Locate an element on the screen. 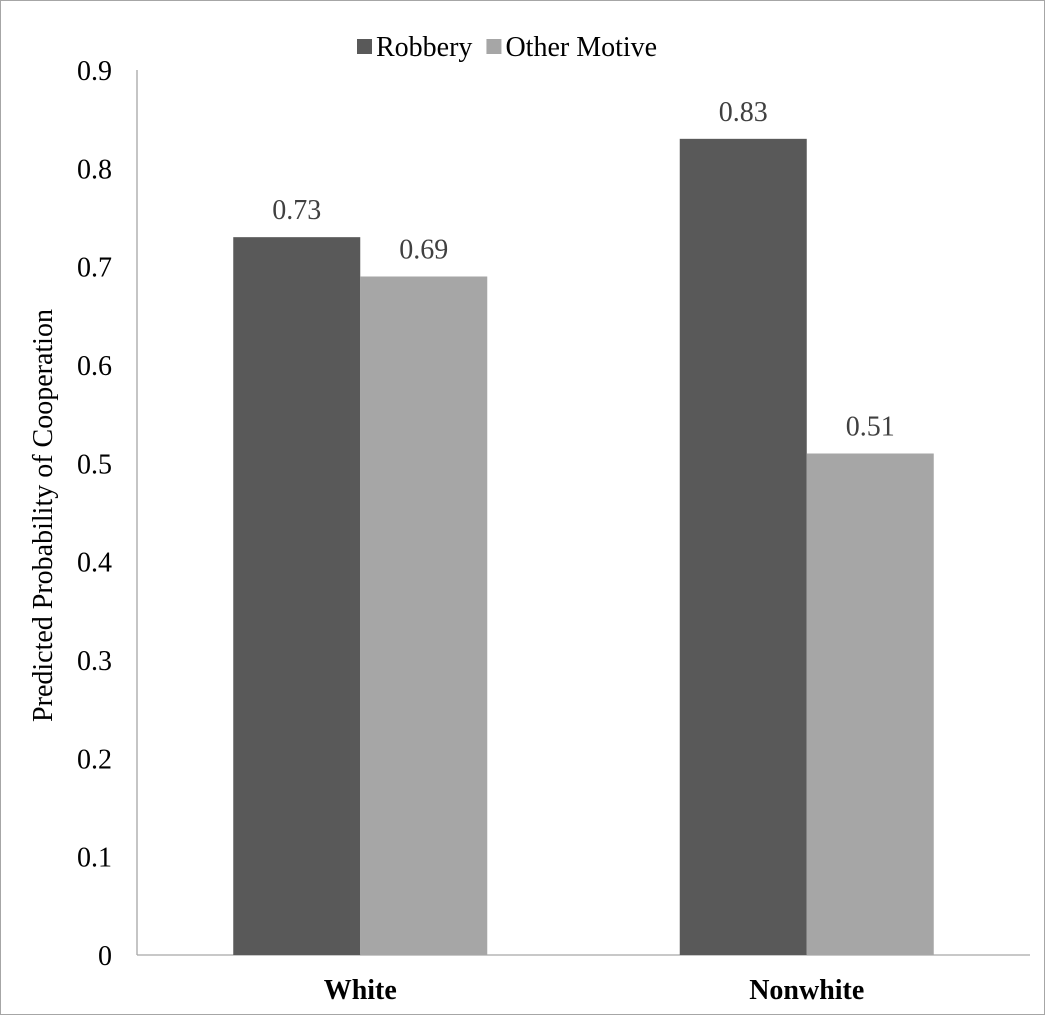 The height and width of the screenshot is (1015, 1045). bar-robbery-nonwhite is located at coordinates (743, 547).